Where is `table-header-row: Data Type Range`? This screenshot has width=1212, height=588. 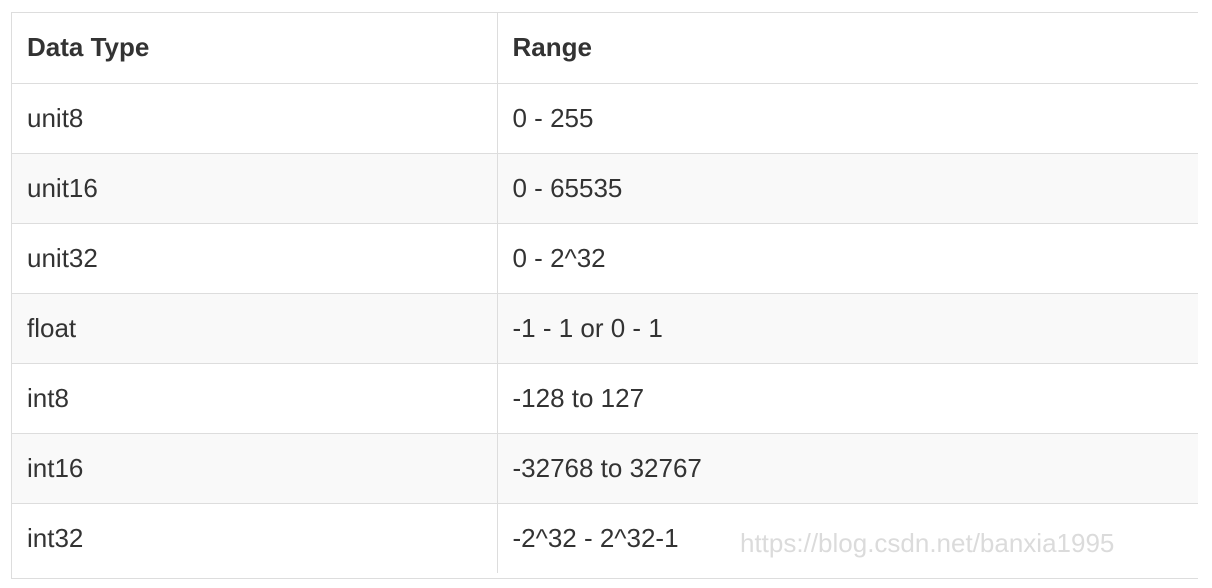 table-header-row: Data Type Range is located at coordinates (605, 48).